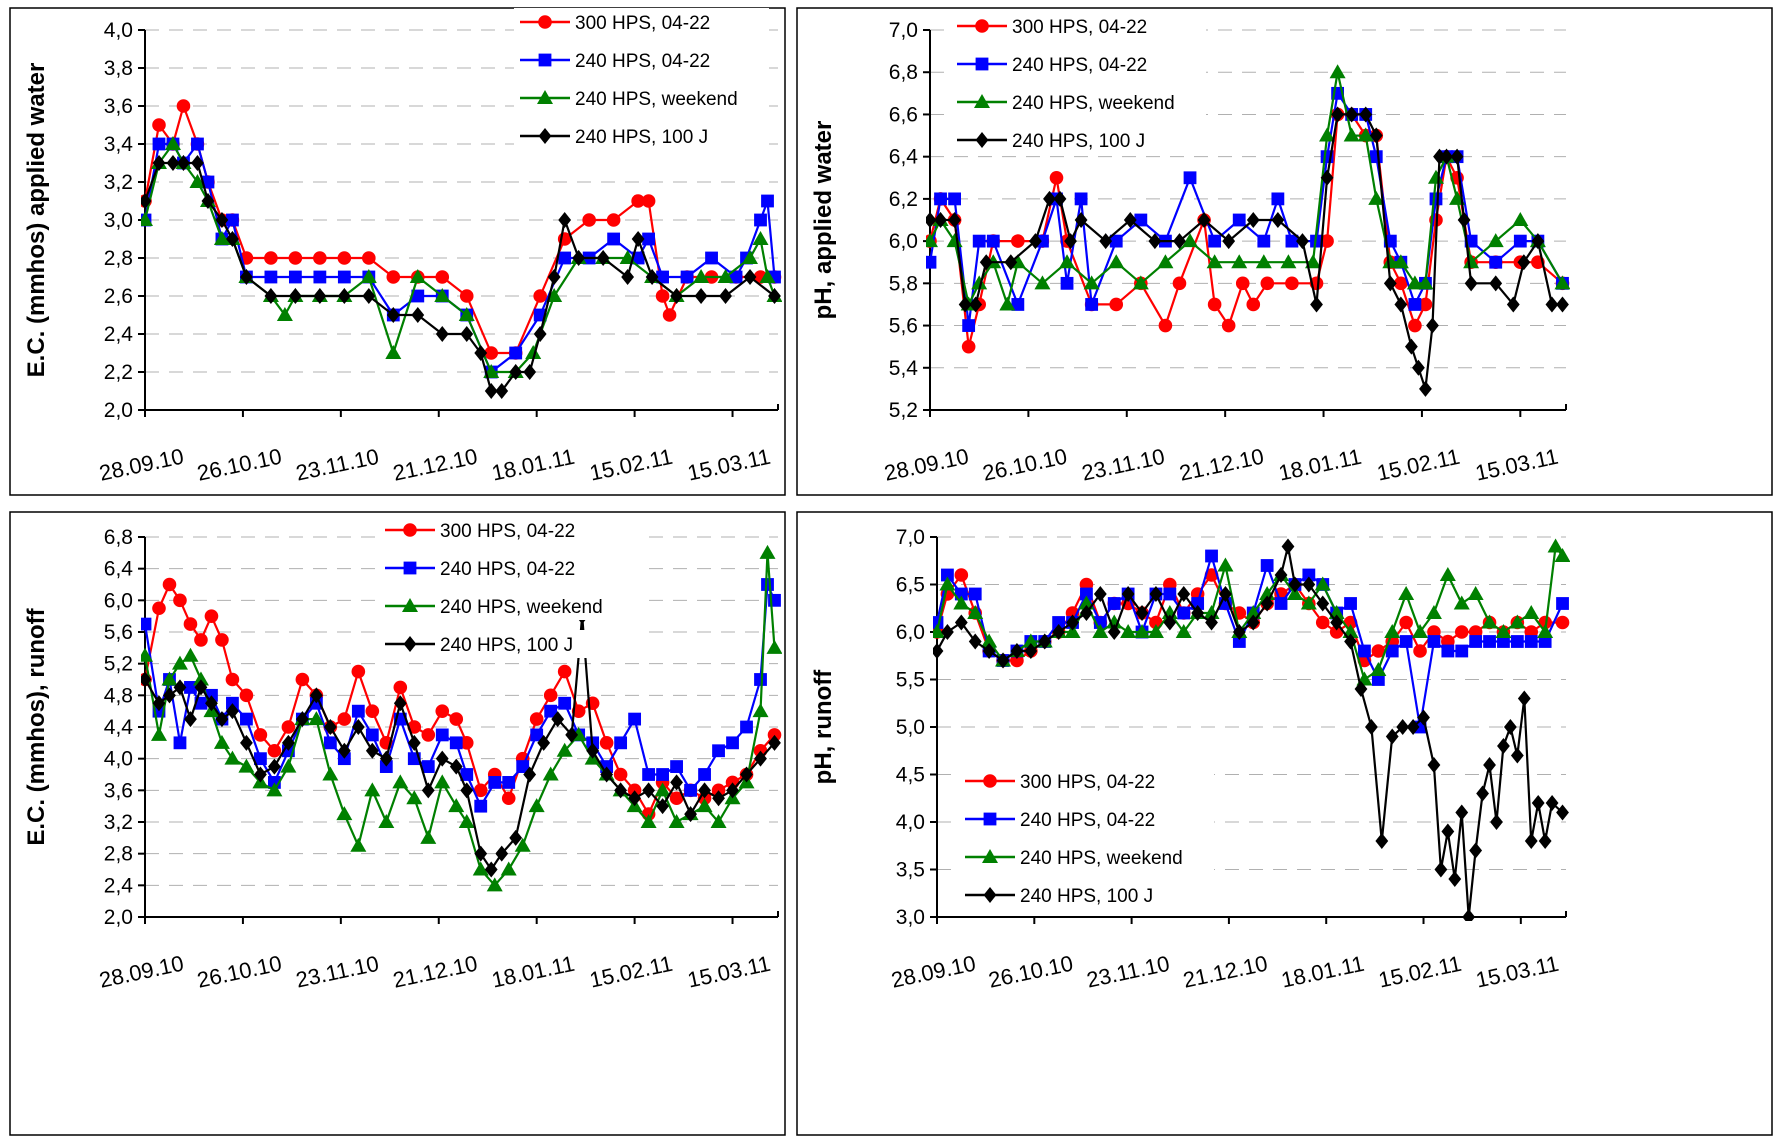 This screenshot has width=1780, height=1141. Describe the element at coordinates (118, 759) in the screenshot. I see `y-tick-label: 4,0` at that location.